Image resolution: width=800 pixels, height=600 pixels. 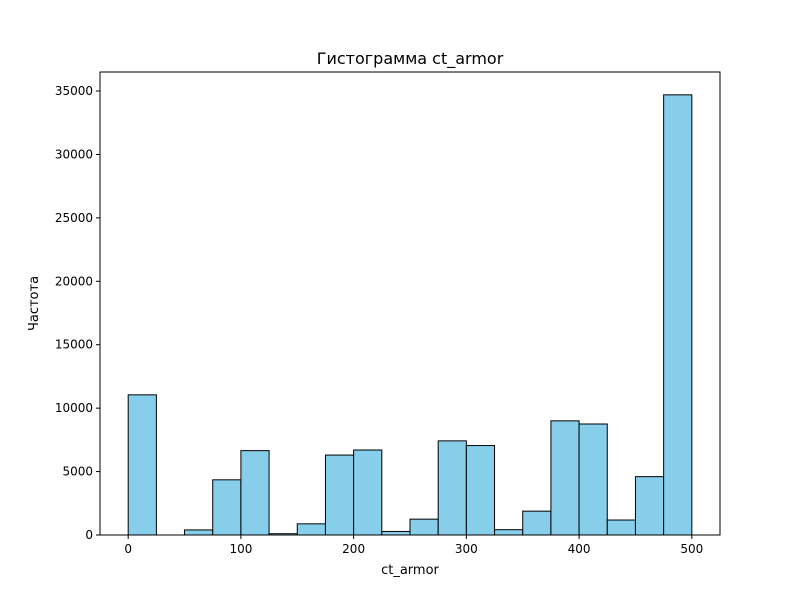 What do you see at coordinates (74, 154) in the screenshot?
I see `y-tick-label: 30000` at bounding box center [74, 154].